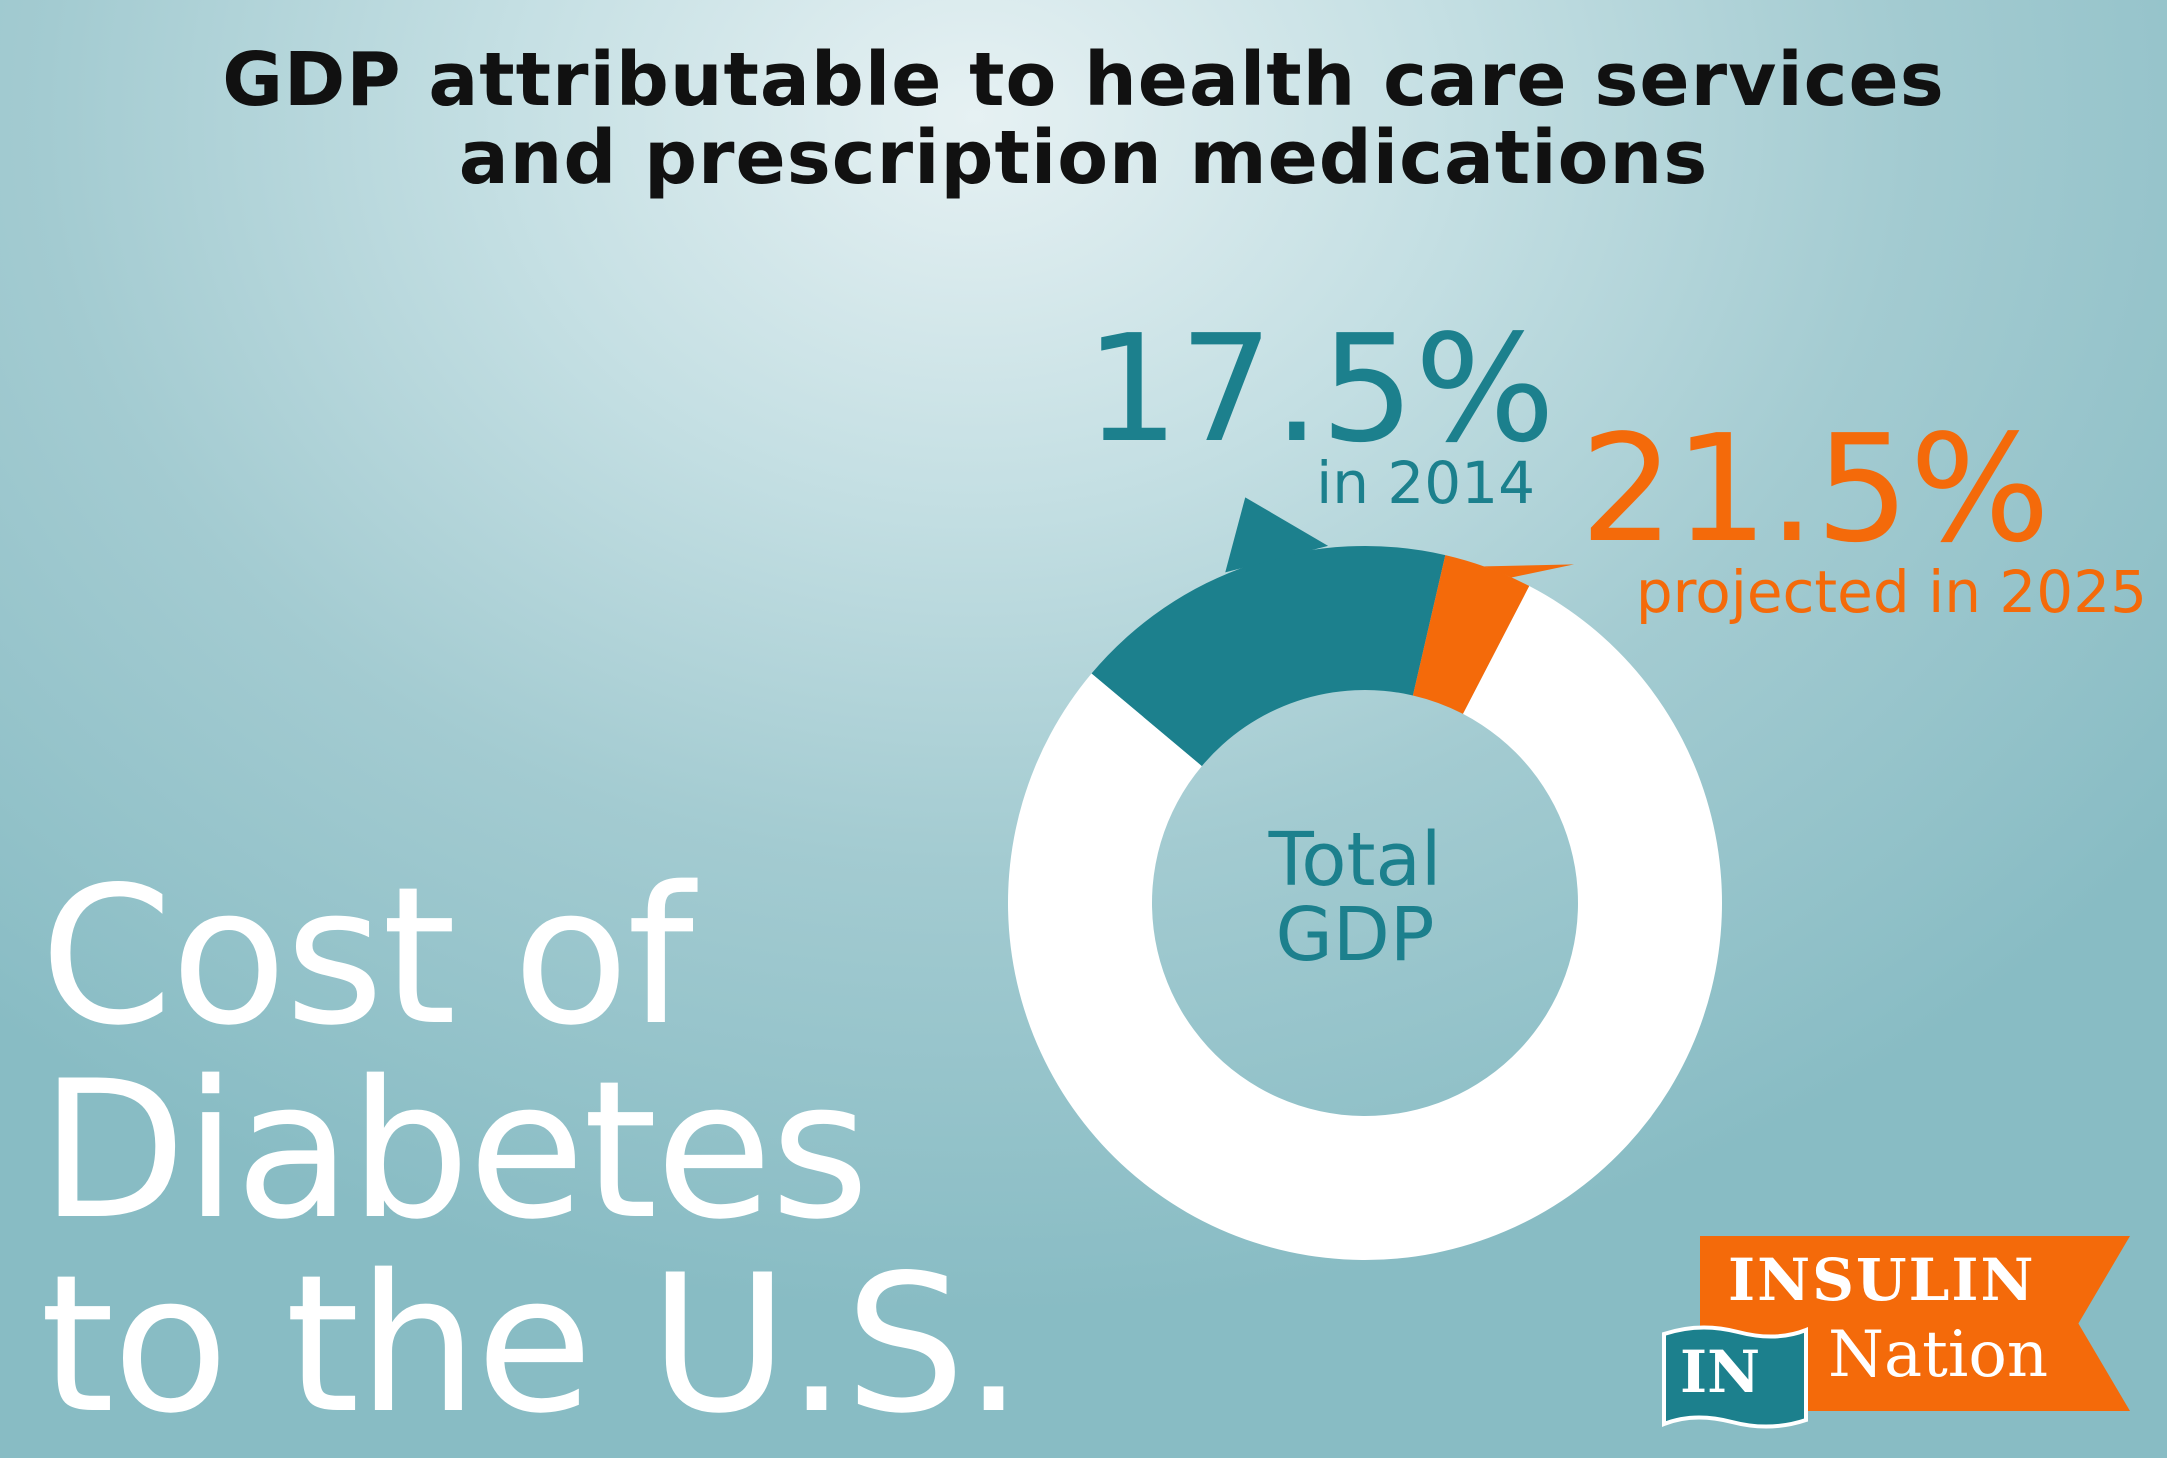 The image size is (2167, 1458). I want to click on slice-2025-increase-orange, so click(1471, 634).